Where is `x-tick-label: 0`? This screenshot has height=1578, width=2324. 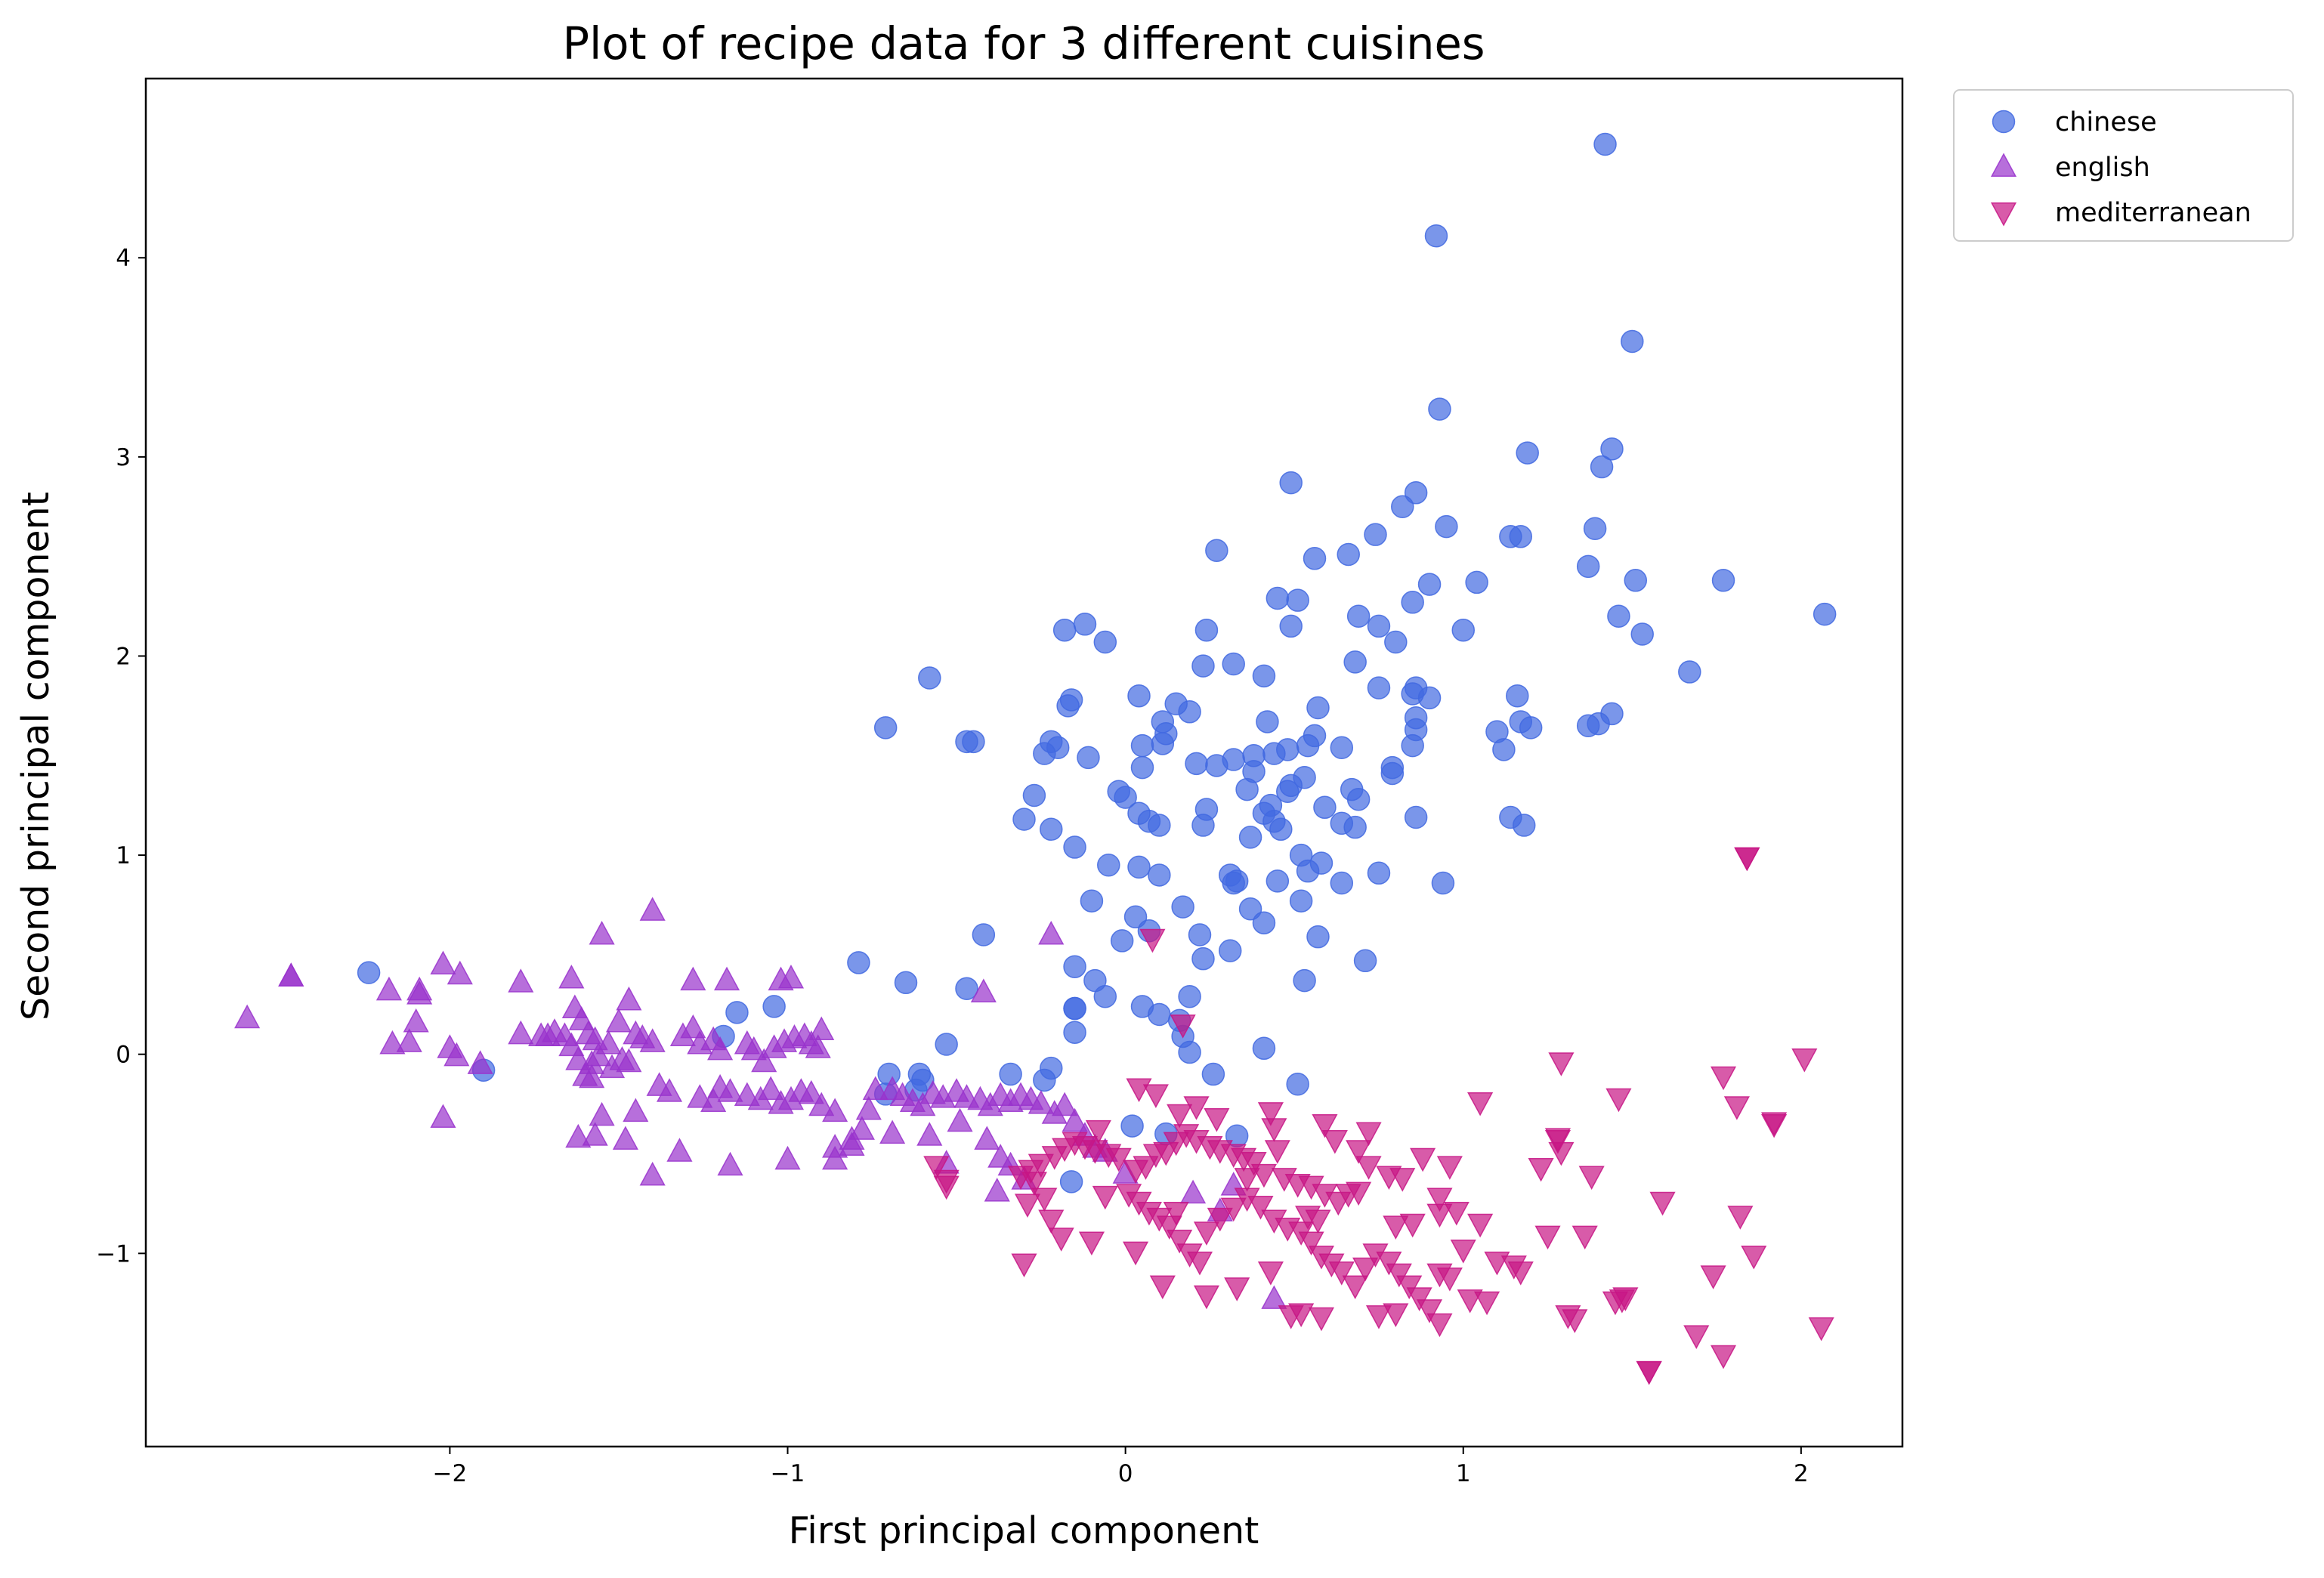
x-tick-label: 0 is located at coordinates (1125, 1473).